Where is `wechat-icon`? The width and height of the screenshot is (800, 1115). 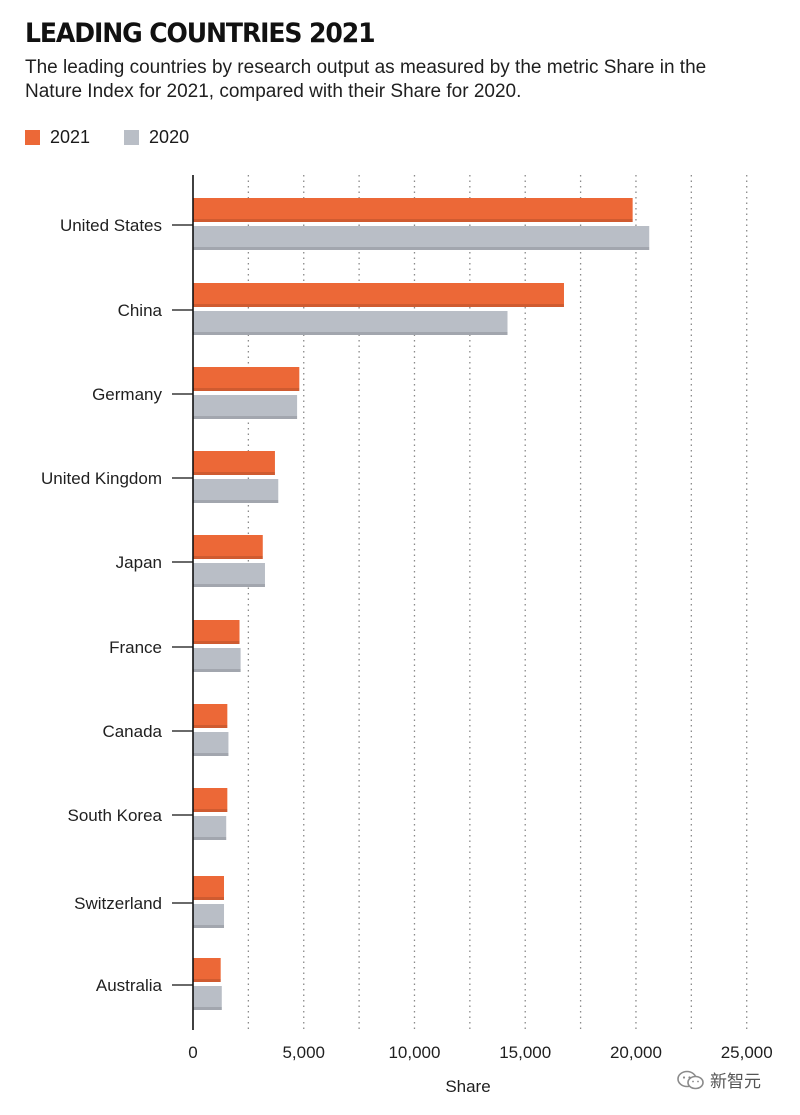
wechat-icon is located at coordinates (690, 1079).